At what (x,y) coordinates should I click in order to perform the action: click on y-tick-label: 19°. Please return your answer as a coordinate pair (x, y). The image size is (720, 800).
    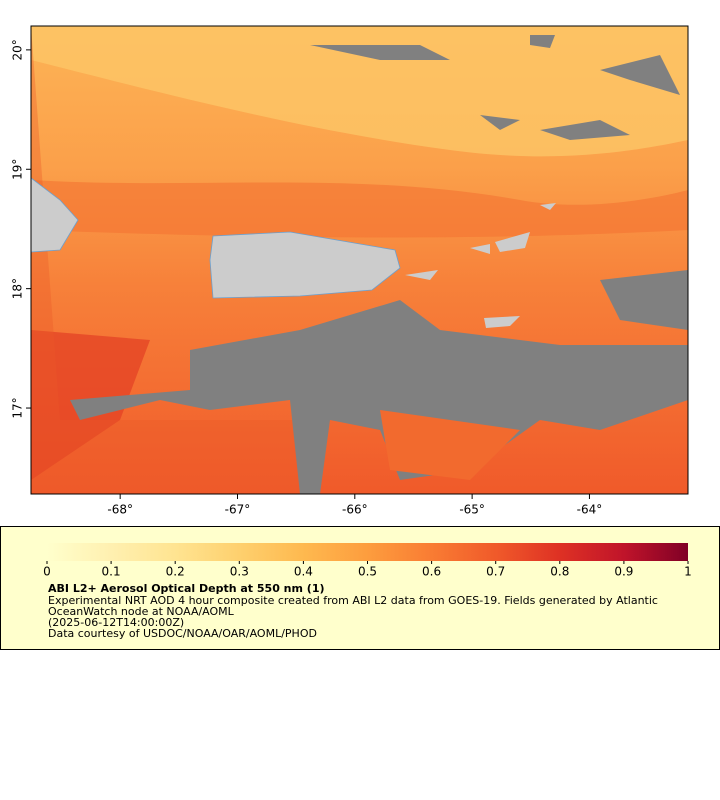
    Looking at the image, I should click on (18, 169).